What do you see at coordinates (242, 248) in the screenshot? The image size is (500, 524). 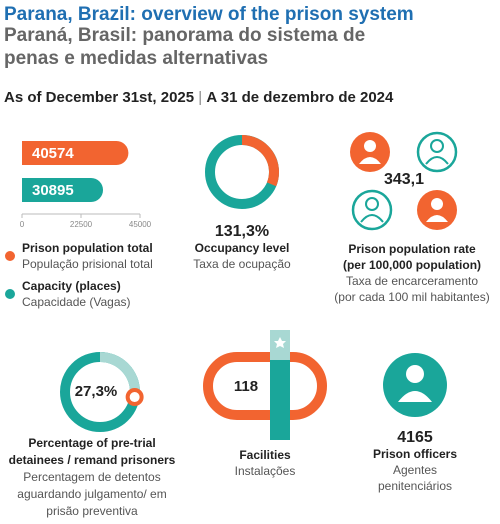 I see `label: Occupancy level` at bounding box center [242, 248].